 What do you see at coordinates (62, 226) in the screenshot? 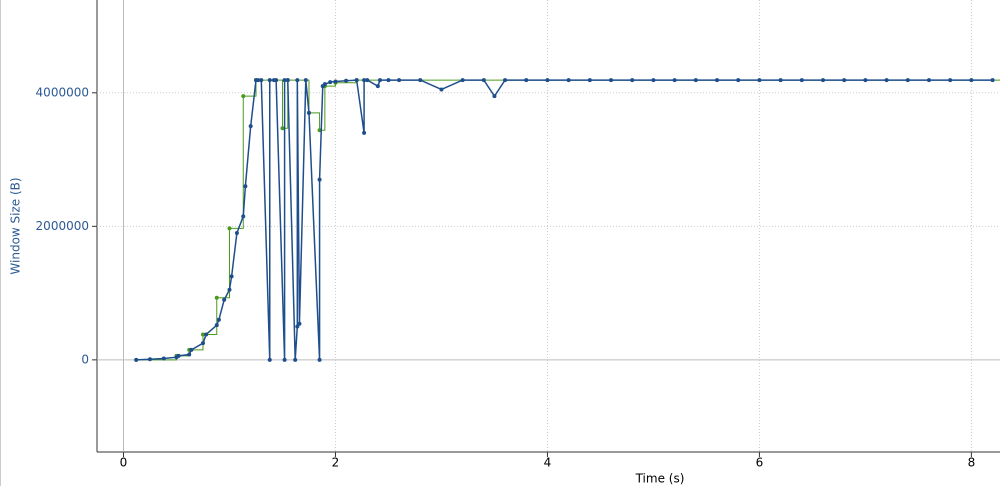
I see `y-tick-label: 2000000` at bounding box center [62, 226].